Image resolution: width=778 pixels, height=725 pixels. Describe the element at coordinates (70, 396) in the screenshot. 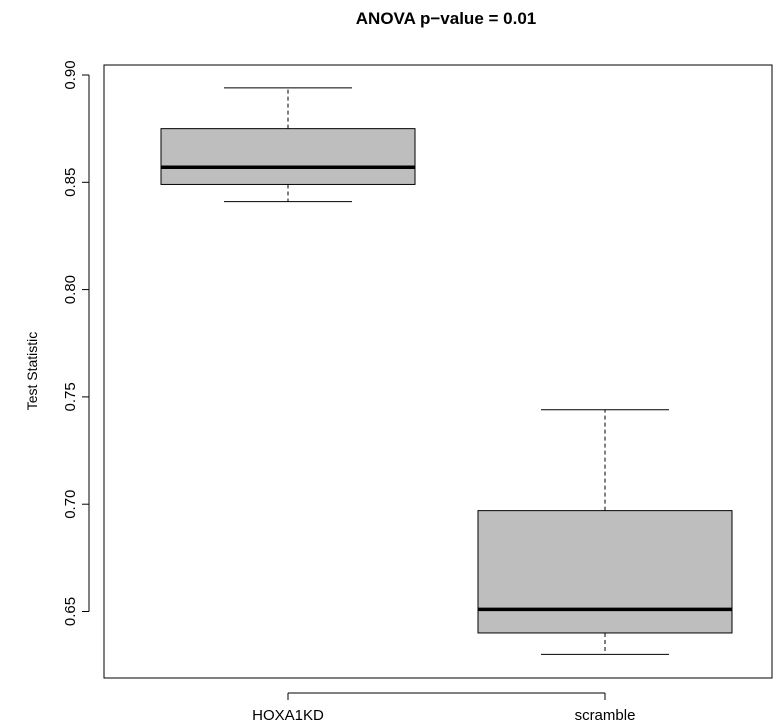

I see `y-tick-label: 0.75` at that location.